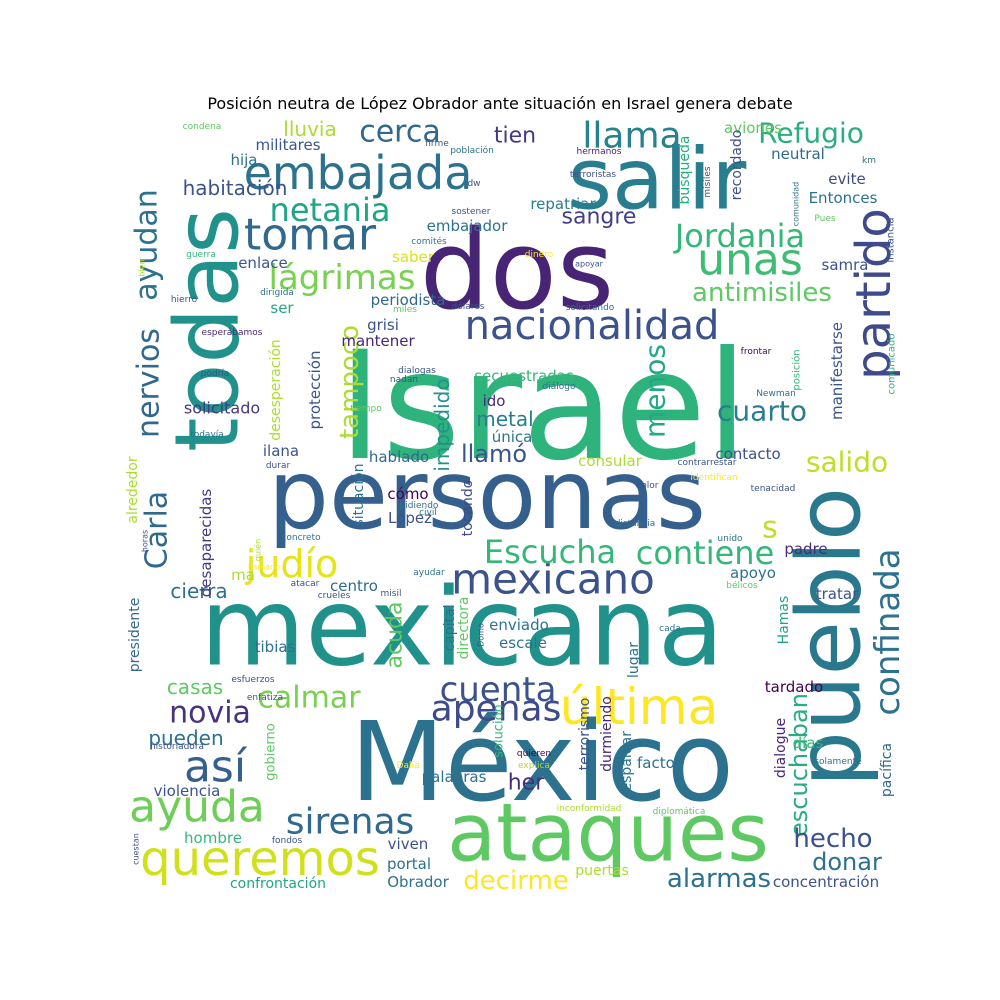 The height and width of the screenshot is (1000, 1000). I want to click on word-cloud-term: solución, so click(499, 731).